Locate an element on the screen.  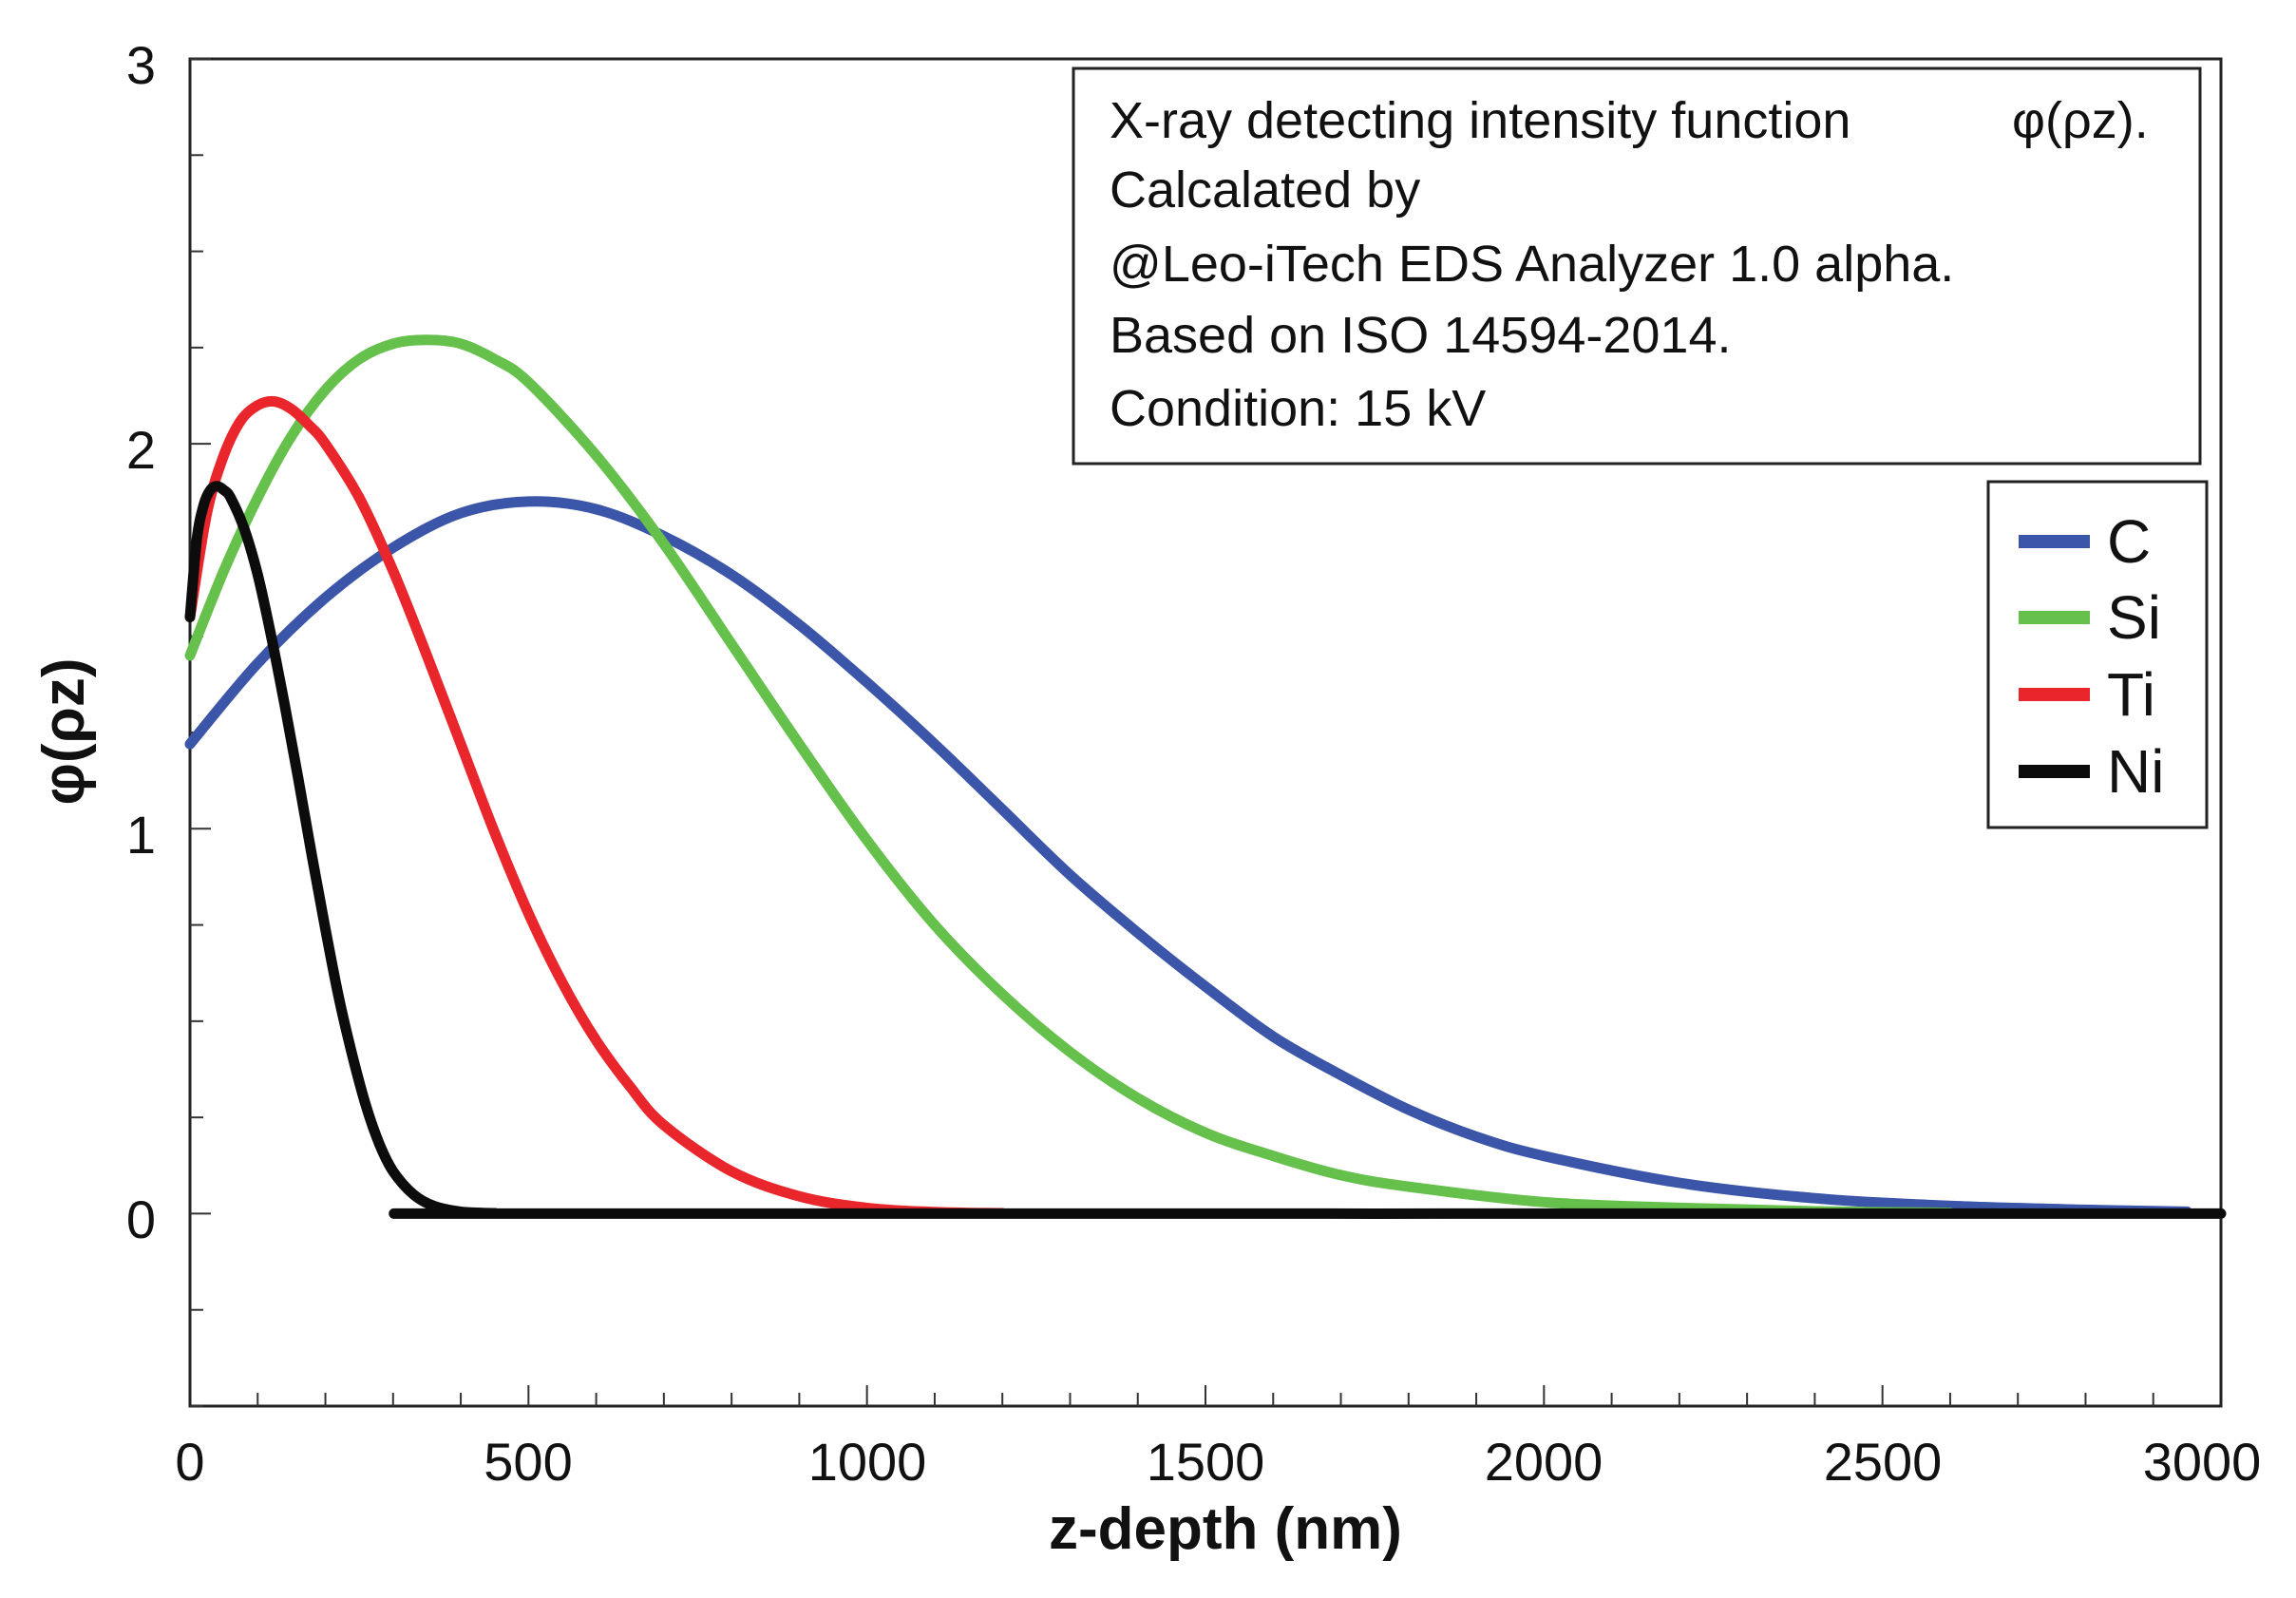
info-line: @Leo-iTech EDS Analyzer 1.0 alpha. is located at coordinates (1532, 264).